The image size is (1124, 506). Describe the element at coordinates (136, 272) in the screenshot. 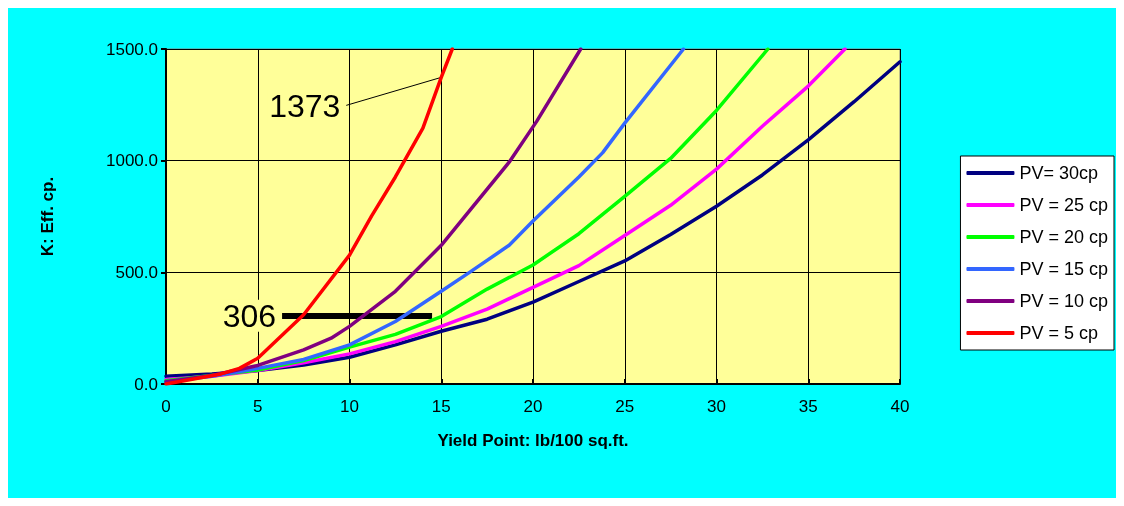

I see `y-tick-label: 500.0` at that location.